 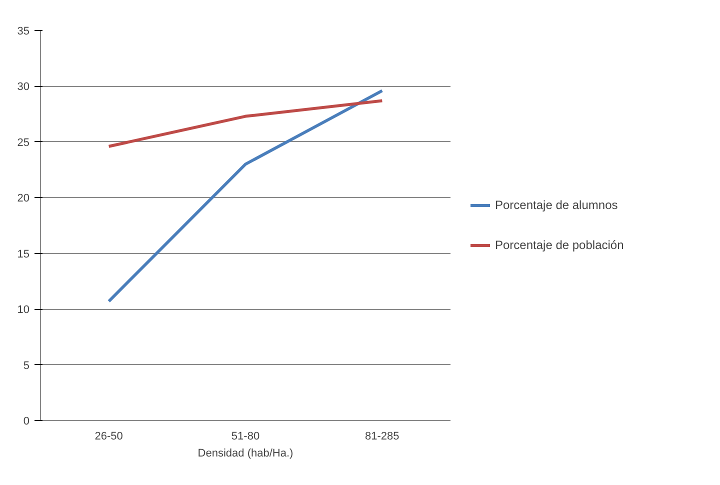 I want to click on x-tick-label: 26-50, so click(x=108, y=436).